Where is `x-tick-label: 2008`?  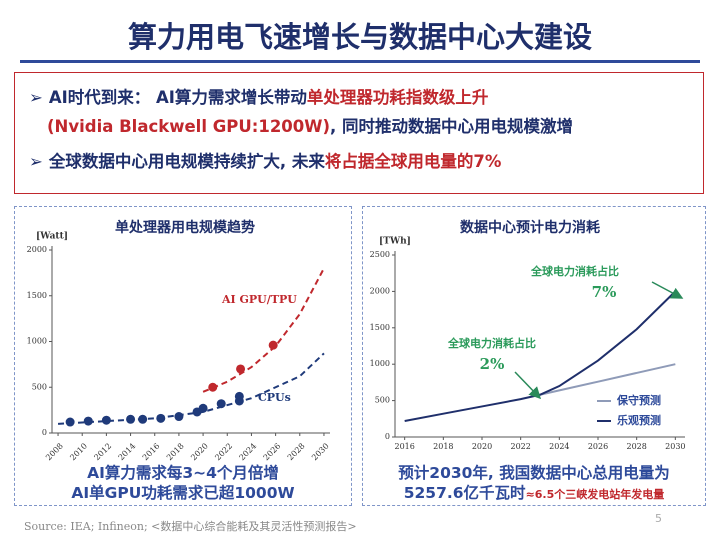 x-tick-label: 2008 is located at coordinates (54, 451).